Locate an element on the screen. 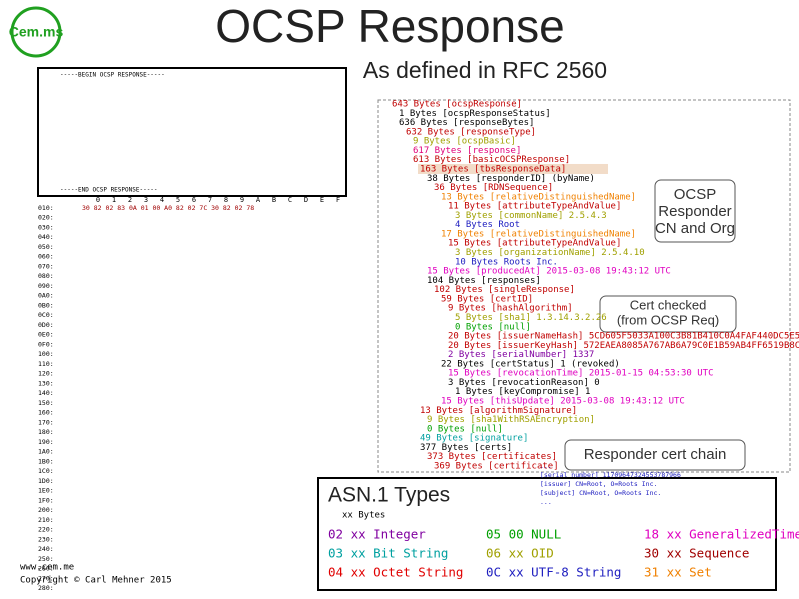 The height and width of the screenshot is (599, 799). tree-node: 38 Bytes [responderID] (byName) is located at coordinates (511, 179).